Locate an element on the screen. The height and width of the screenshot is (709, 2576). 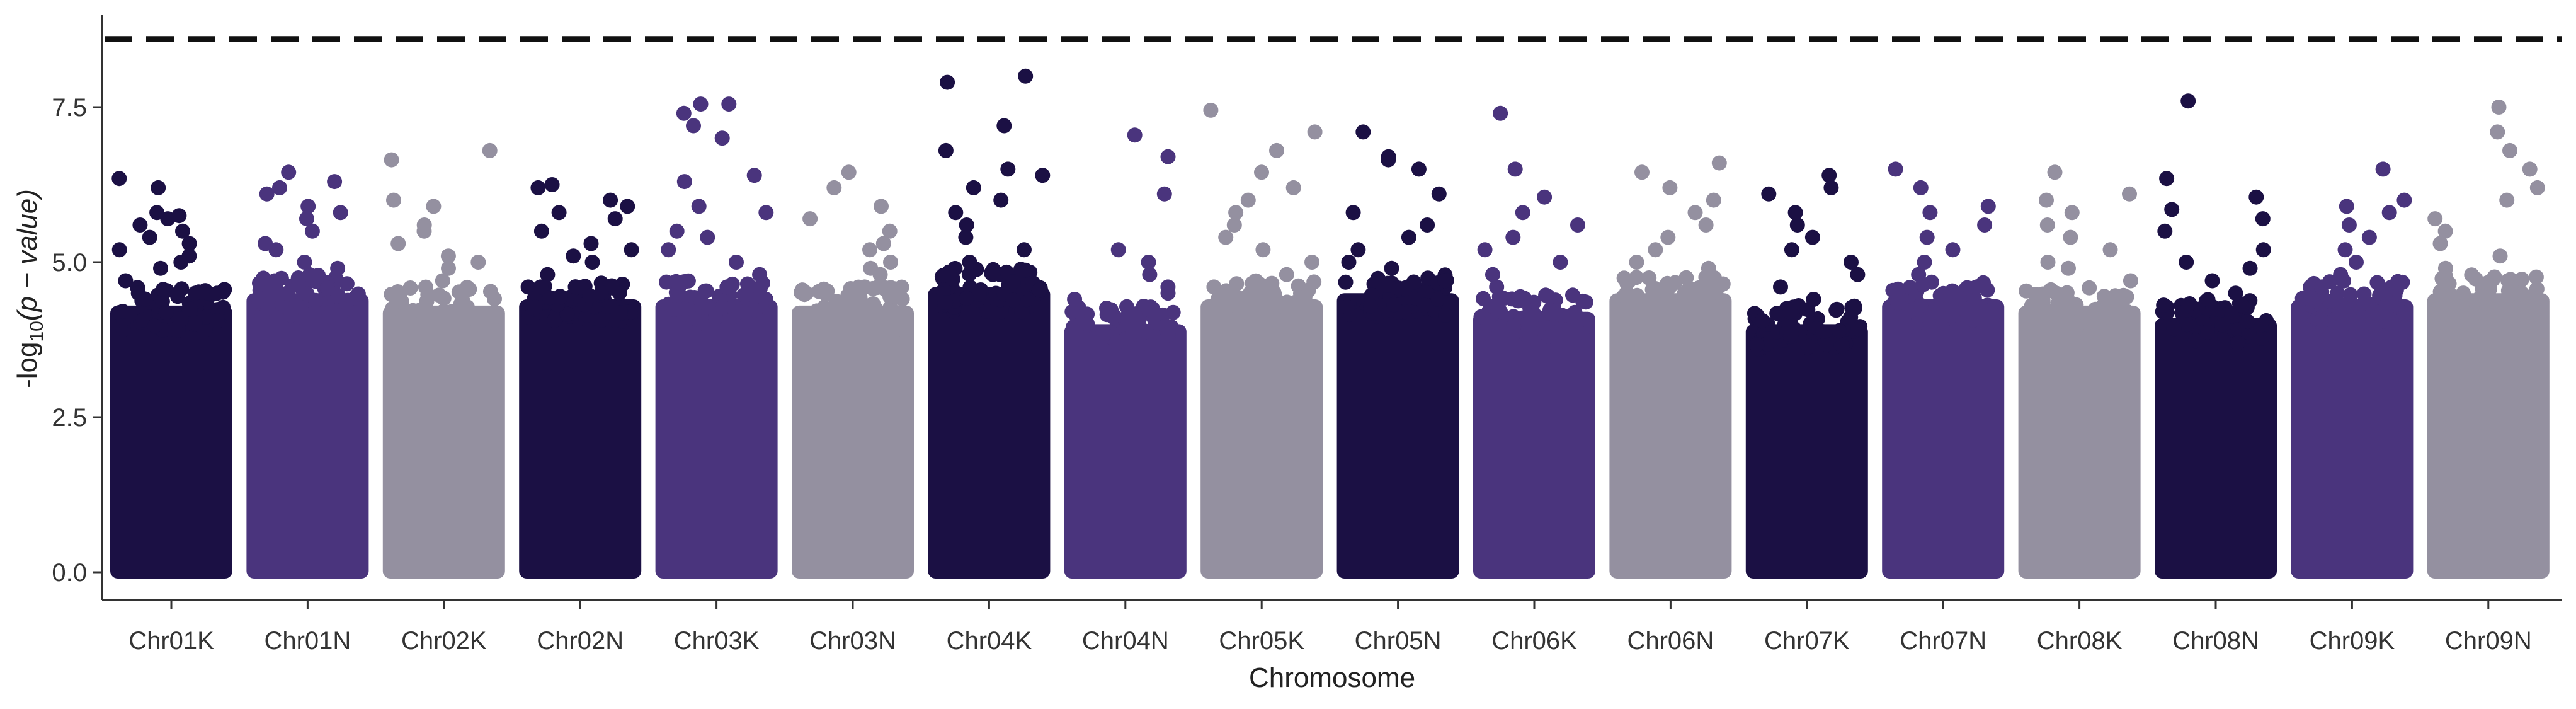
x-tick-label: Chr07K is located at coordinates (1807, 641).